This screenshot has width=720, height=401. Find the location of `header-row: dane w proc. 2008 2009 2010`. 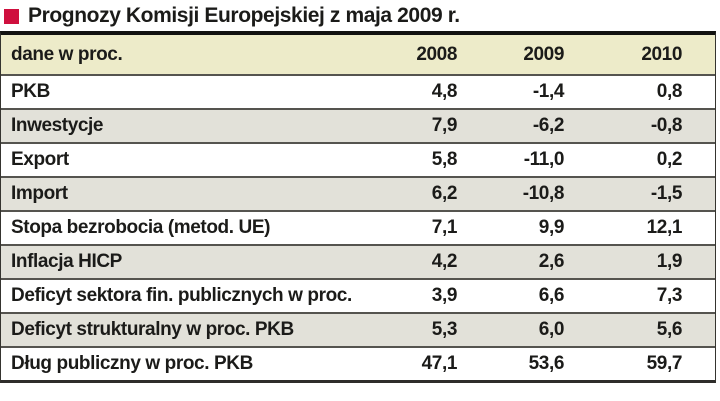

header-row: dane w proc. 2008 2009 2010 is located at coordinates (358, 55).